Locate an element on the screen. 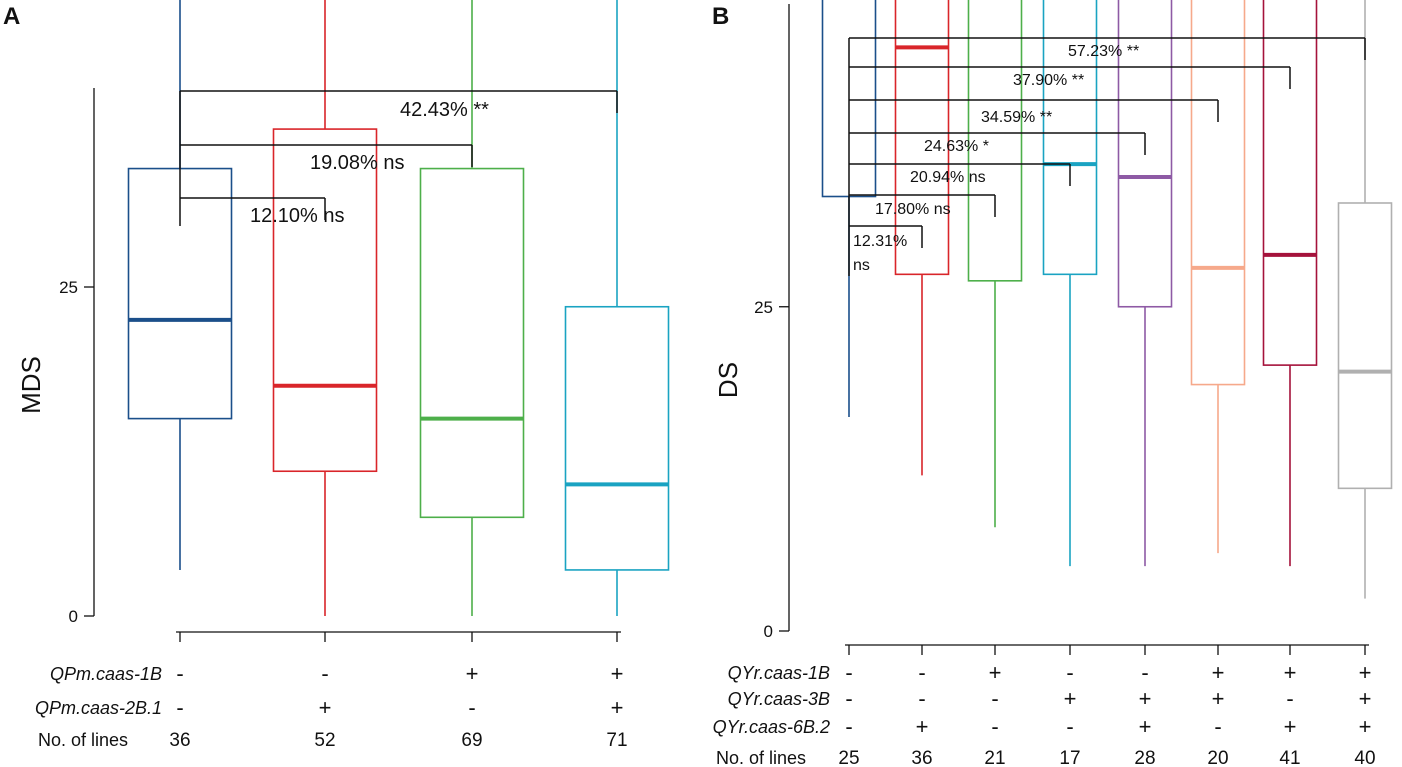 Image resolution: width=1402 pixels, height=767 pixels. line-count: 17 is located at coordinates (1069, 757).